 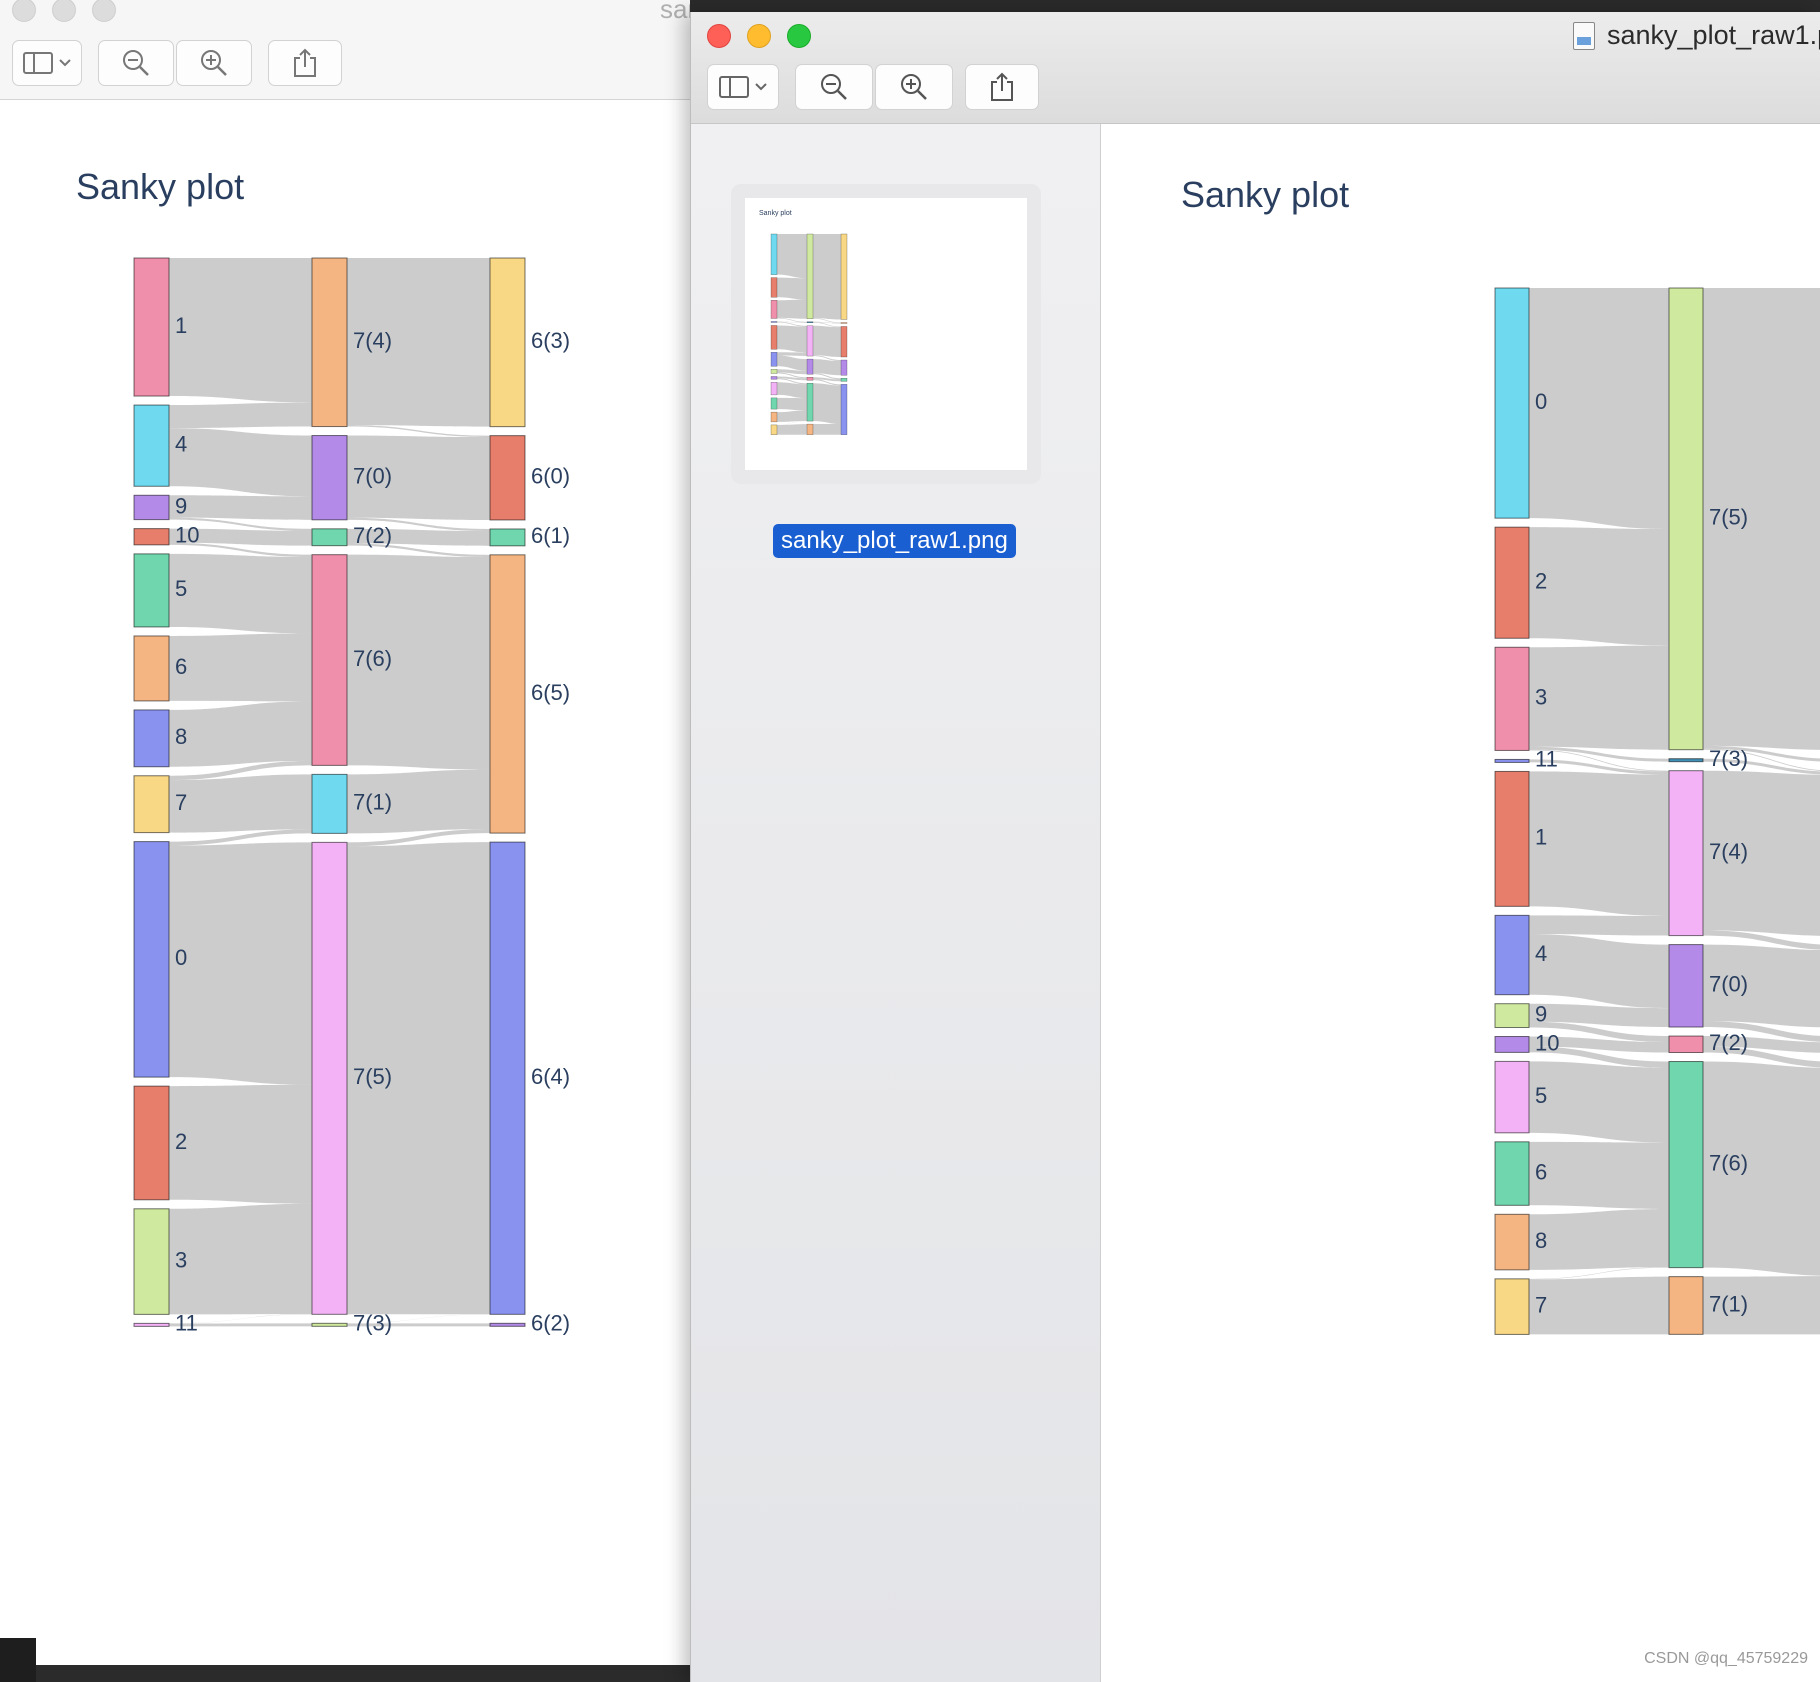 What do you see at coordinates (1541, 581) in the screenshot?
I see `sankey-node-label: 2` at bounding box center [1541, 581].